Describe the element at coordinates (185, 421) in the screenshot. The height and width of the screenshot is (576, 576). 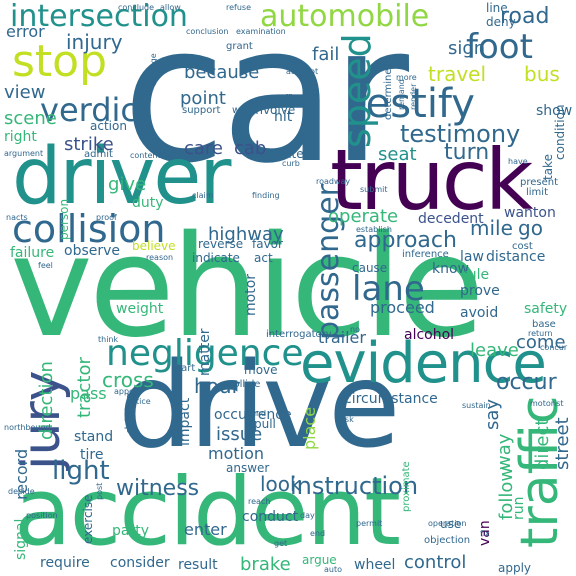
I see `word-impact: impact` at that location.